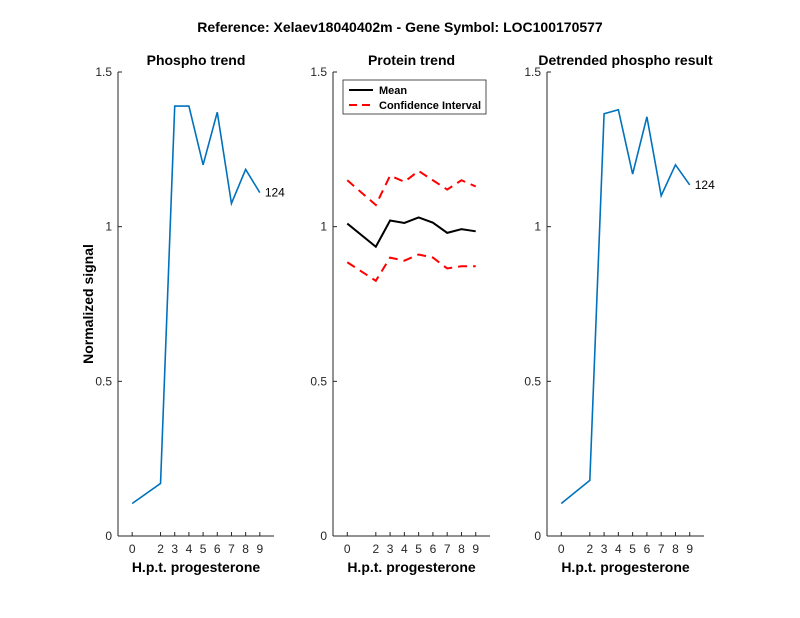  What do you see at coordinates (411, 232) in the screenshot?
I see `series-line-mean` at bounding box center [411, 232].